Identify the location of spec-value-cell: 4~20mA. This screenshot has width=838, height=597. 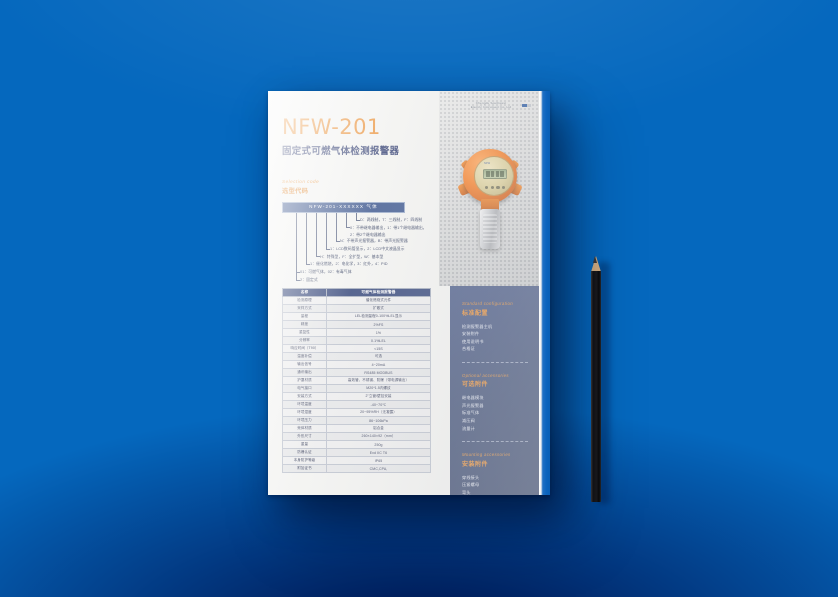
(378, 364).